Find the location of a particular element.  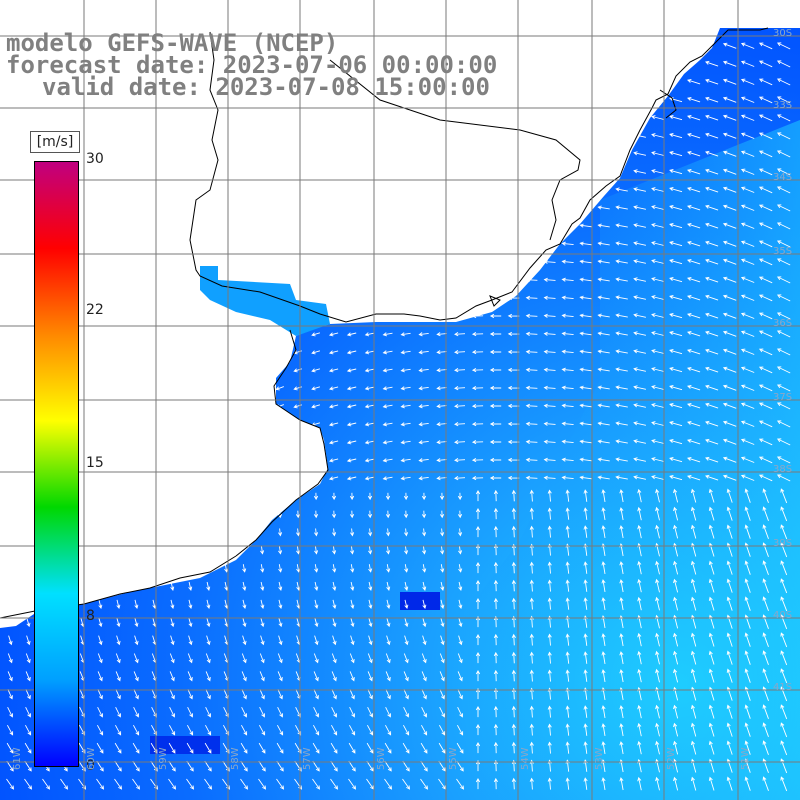

longitude-label: 60W is located at coordinates (91, 758).